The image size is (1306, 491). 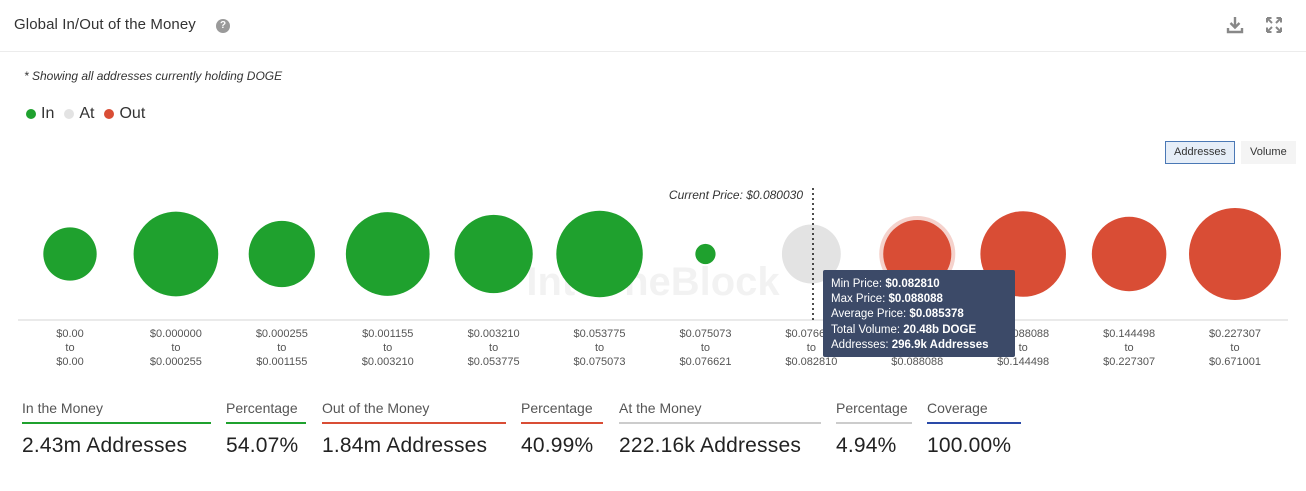 What do you see at coordinates (388, 362) in the screenshot?
I see `bucket-to-label: $0.003210` at bounding box center [388, 362].